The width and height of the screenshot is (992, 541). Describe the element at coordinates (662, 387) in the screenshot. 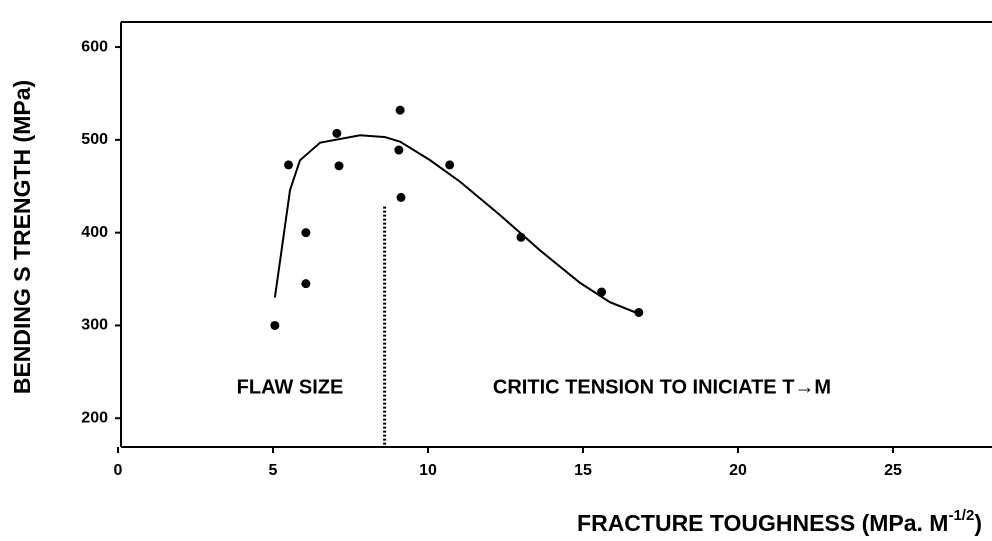

I see `annotation: CRITIC TENSION TO INICIATE T→M` at that location.